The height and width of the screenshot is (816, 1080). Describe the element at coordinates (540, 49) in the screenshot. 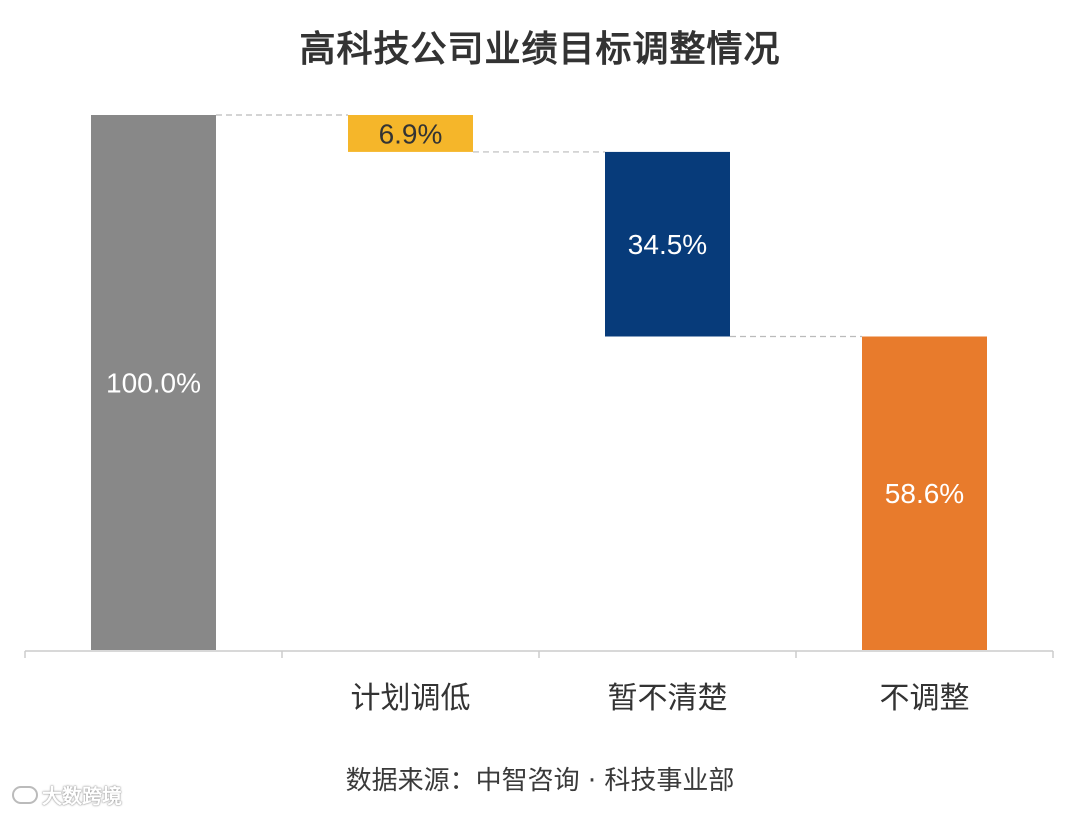

I see `chart-title: 高科技公司业绩目标调整情况` at that location.